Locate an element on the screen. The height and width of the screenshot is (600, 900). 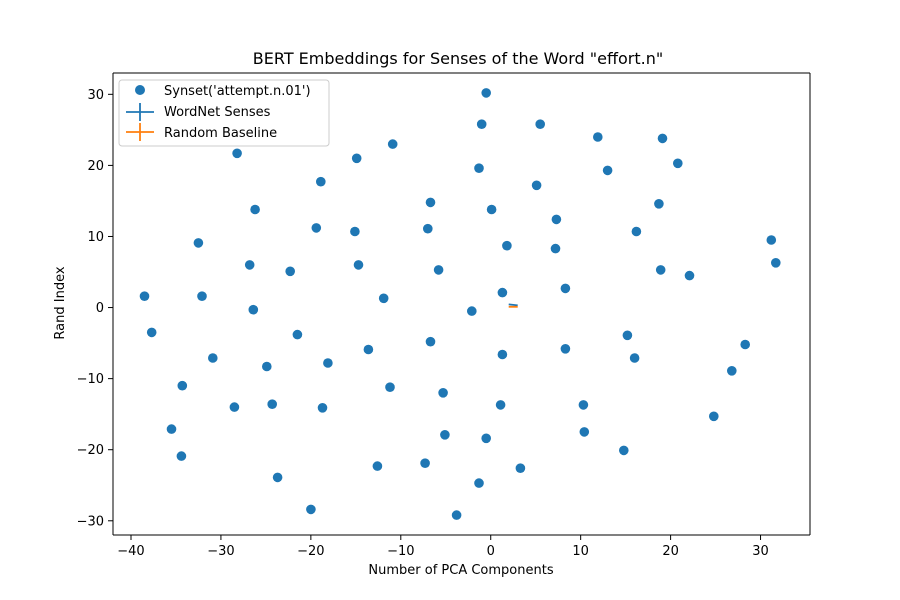
legend-frame is located at coordinates (224, 113).